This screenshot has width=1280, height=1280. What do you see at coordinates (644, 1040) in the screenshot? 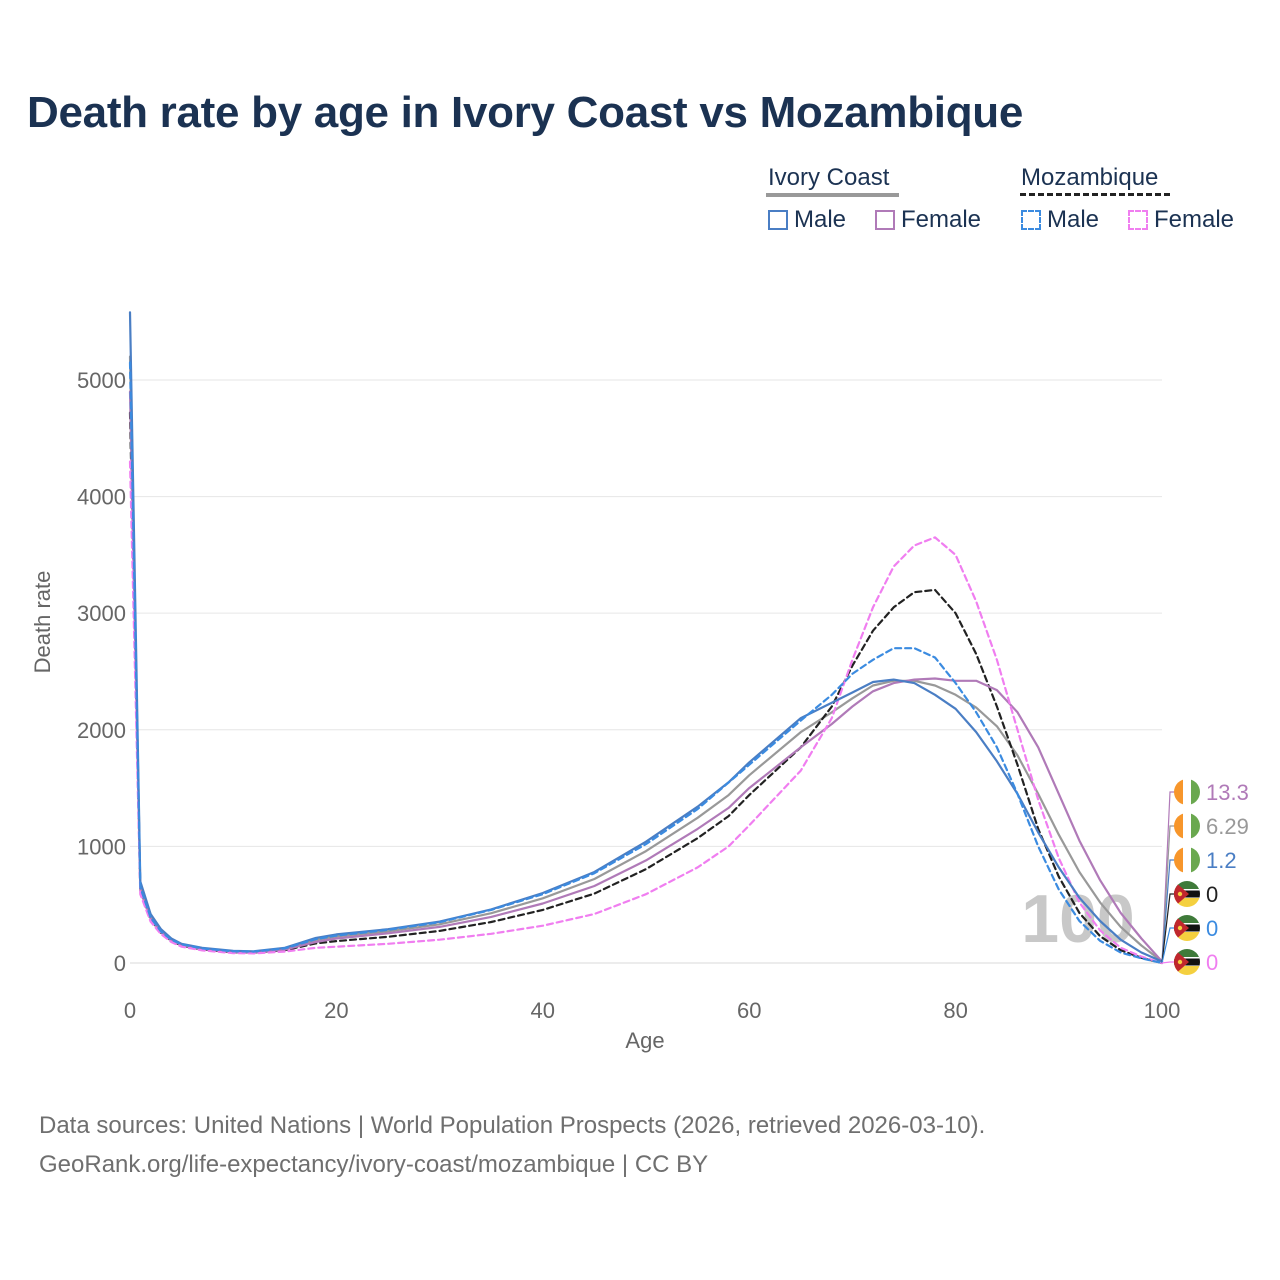
I see `x-axis-label: Age` at bounding box center [644, 1040].